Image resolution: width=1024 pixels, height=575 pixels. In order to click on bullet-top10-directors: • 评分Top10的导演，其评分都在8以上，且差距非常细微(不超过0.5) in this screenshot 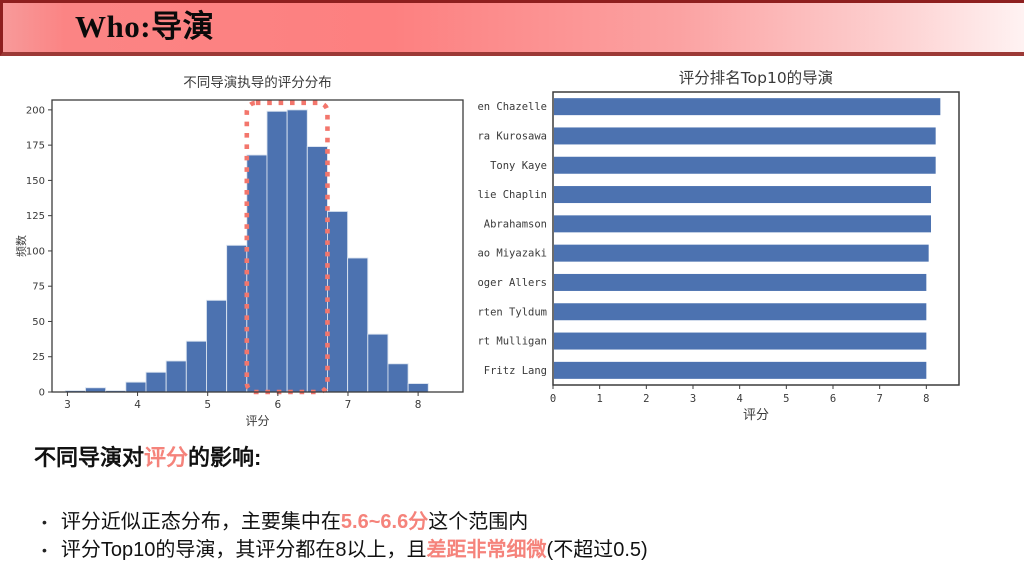, I will do `click(517, 550)`.